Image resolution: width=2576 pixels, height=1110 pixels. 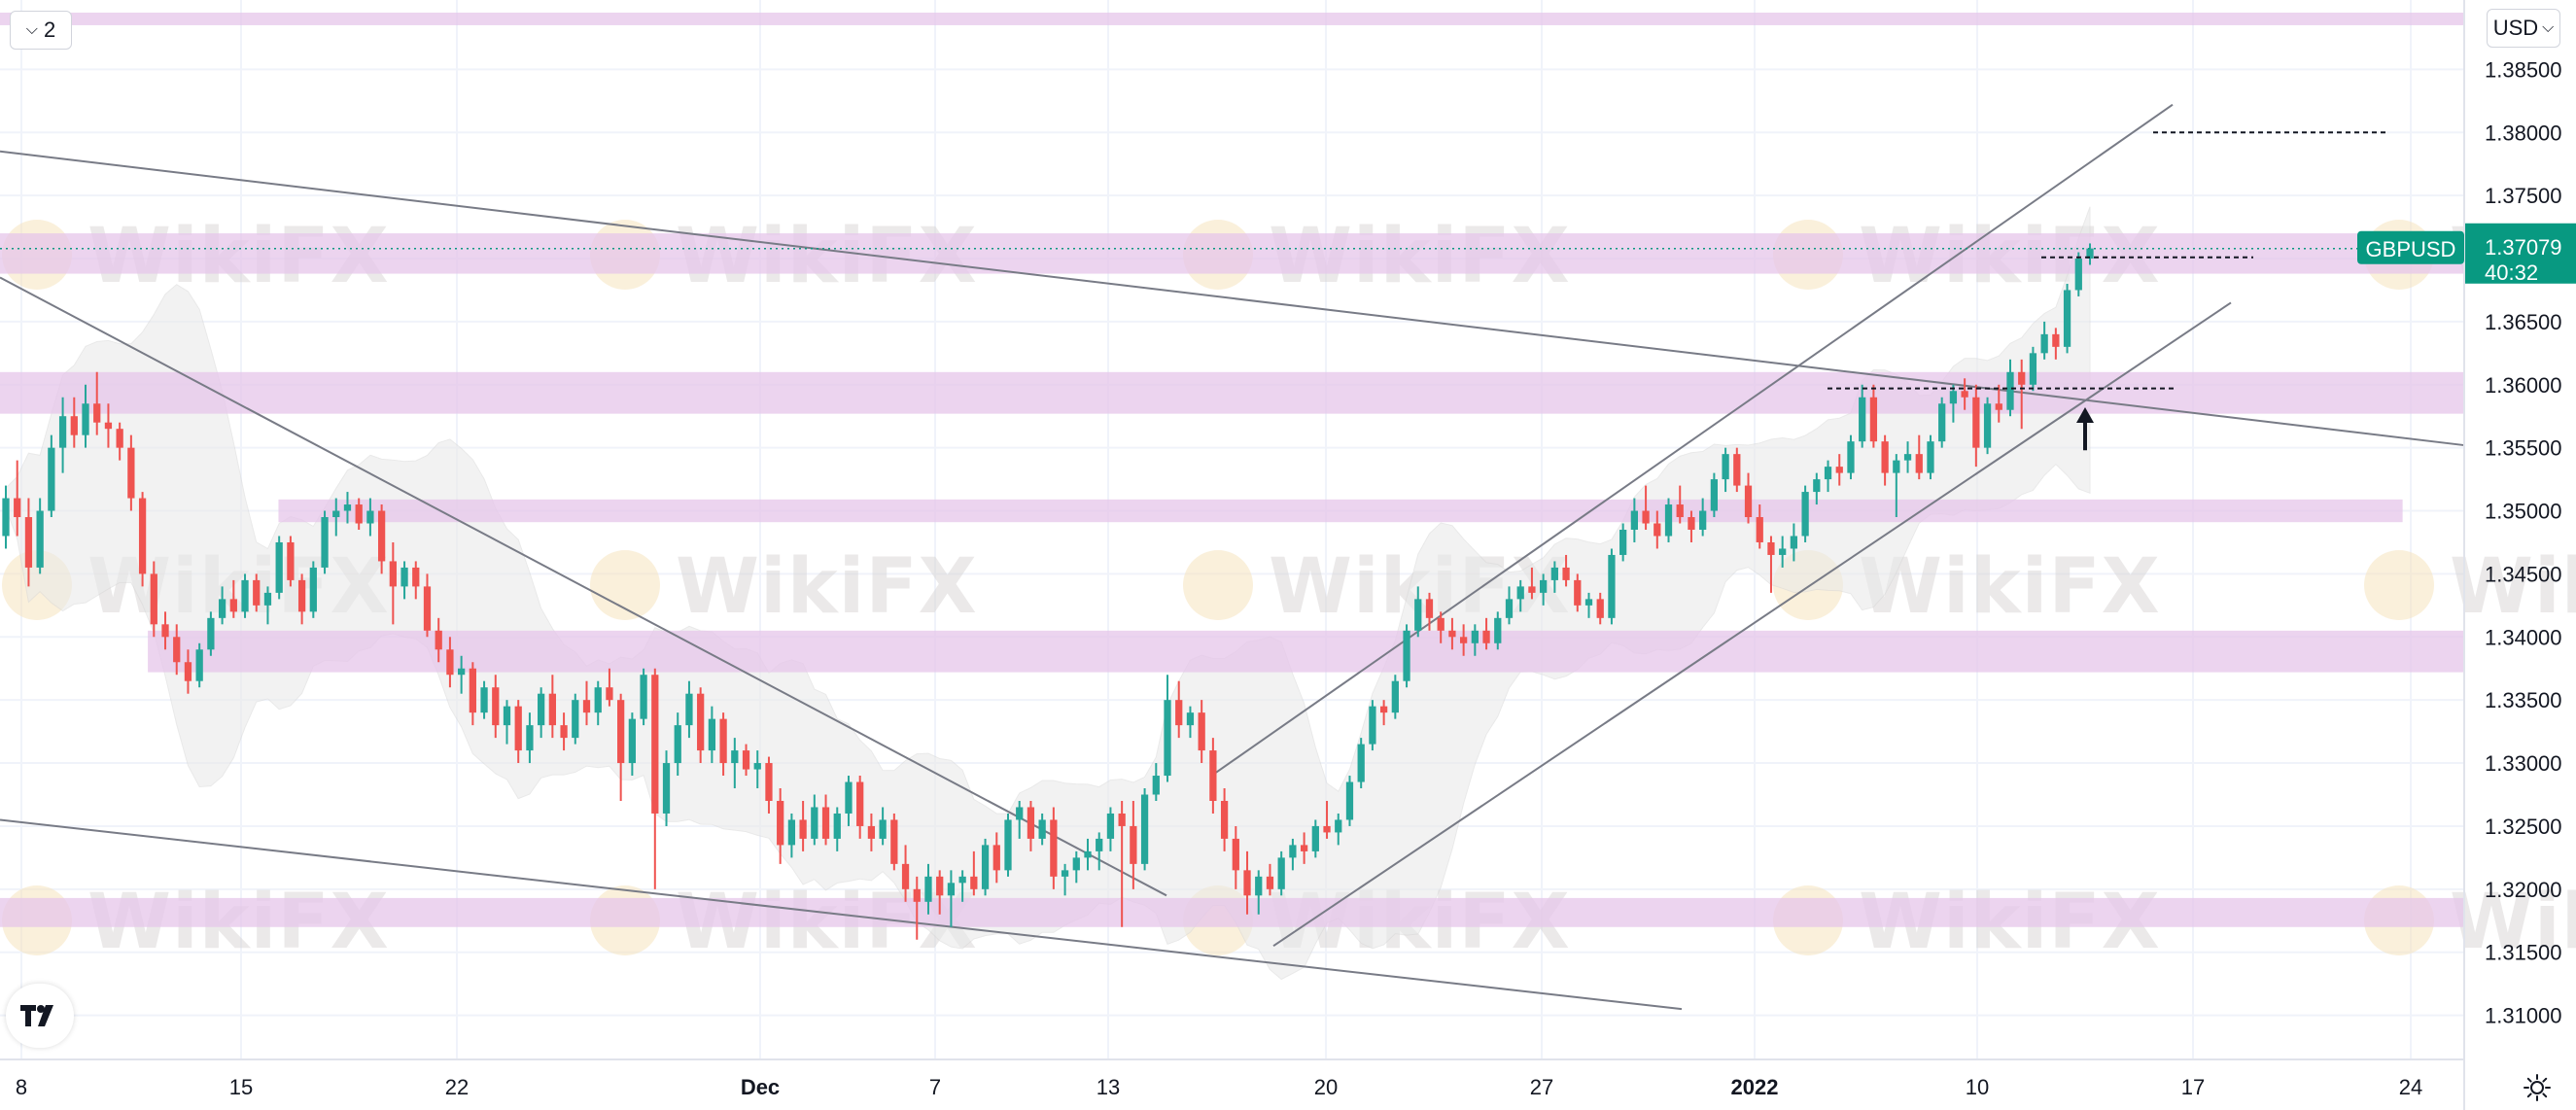 What do you see at coordinates (2515, 28) in the screenshot?
I see `currency-label: USD` at bounding box center [2515, 28].